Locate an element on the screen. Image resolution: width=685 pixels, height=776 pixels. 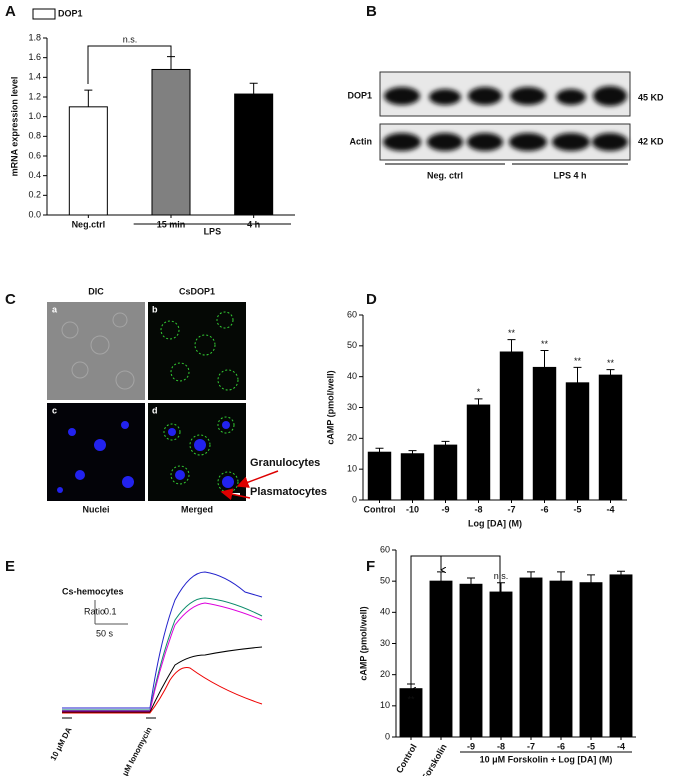
column-label: Merged is located at coordinates (197, 509).